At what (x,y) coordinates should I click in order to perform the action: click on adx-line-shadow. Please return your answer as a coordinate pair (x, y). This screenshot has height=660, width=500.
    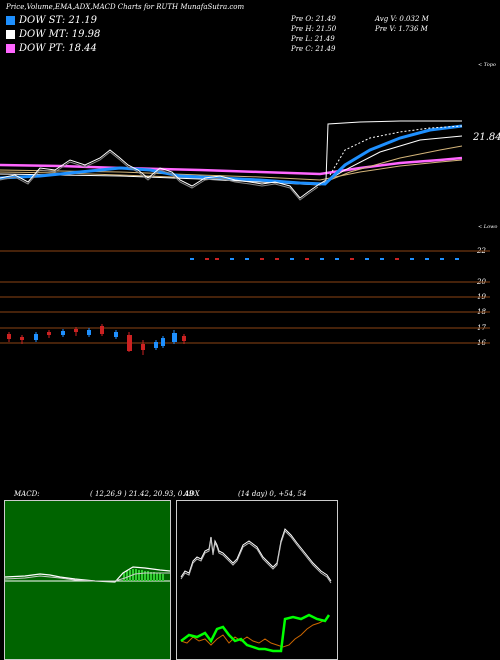
    Looking at the image, I should click on (256, 557).